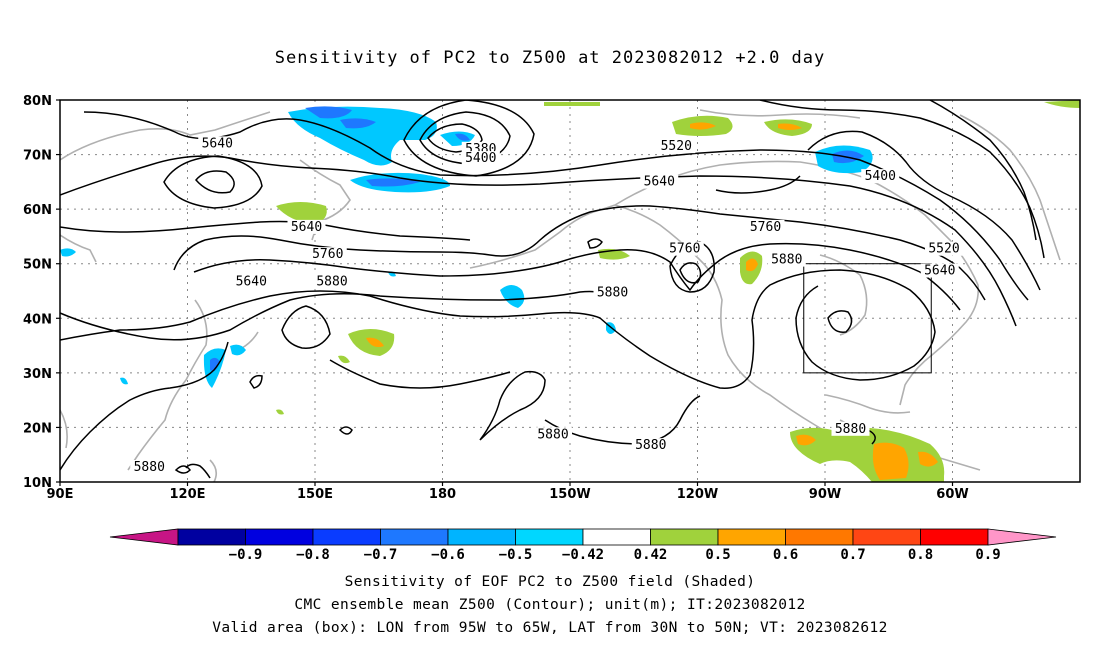 Image resolution: width=1100 pixels, height=650 pixels. I want to click on colorbar-tick-label: 0.7, so click(852, 555).